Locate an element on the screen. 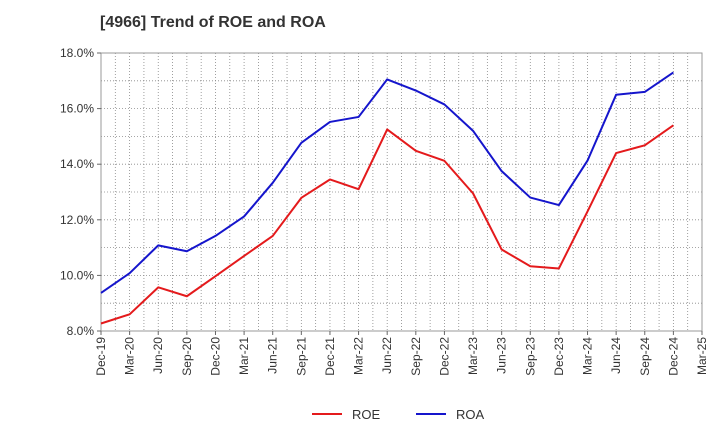  x-tick-label: Mar-22 is located at coordinates (359, 356).